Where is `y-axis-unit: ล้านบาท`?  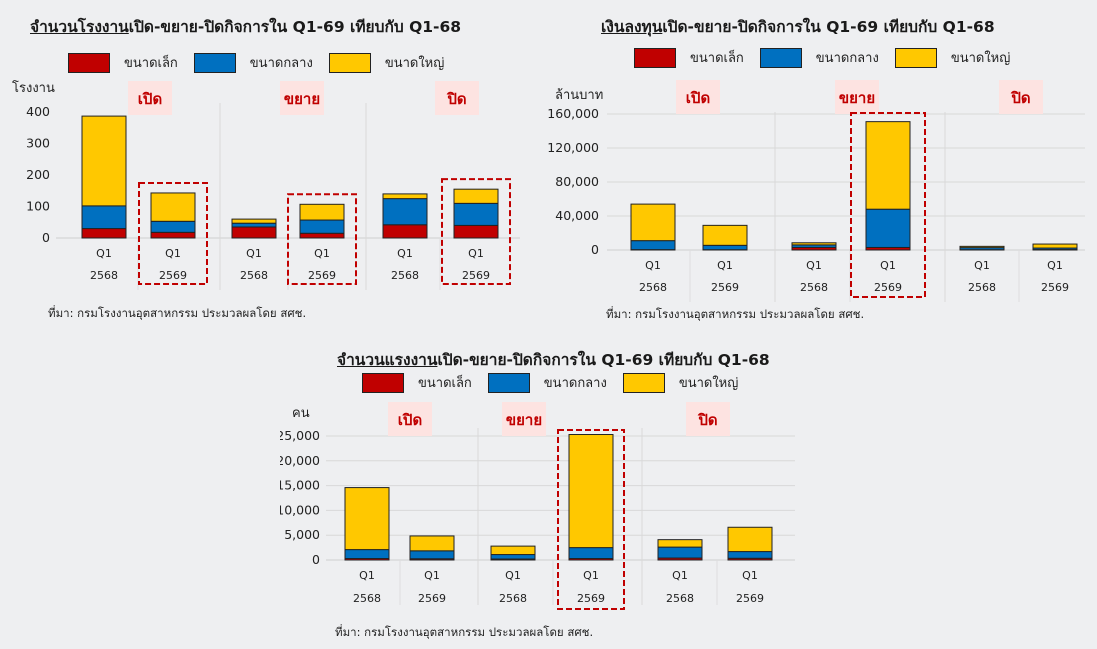 y-axis-unit: ล้านบาท is located at coordinates (579, 95).